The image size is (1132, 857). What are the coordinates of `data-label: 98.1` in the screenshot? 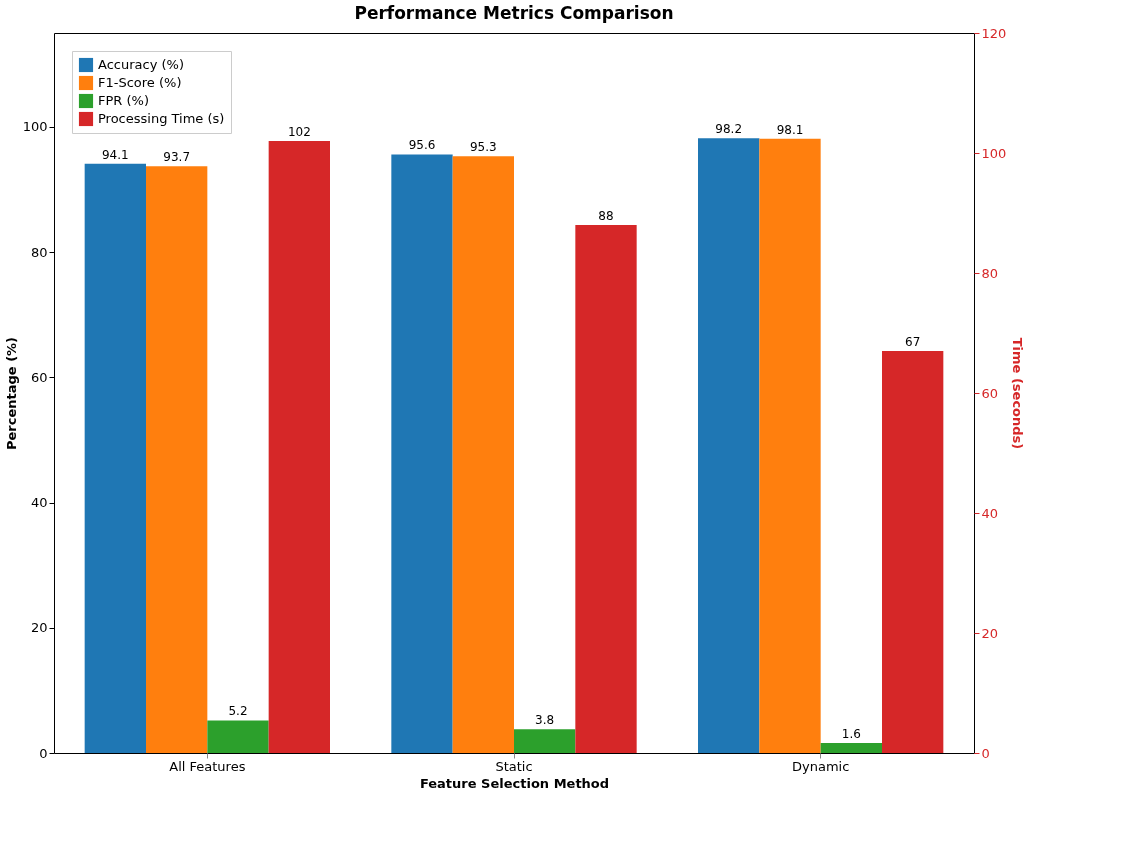 It's located at (790, 129).